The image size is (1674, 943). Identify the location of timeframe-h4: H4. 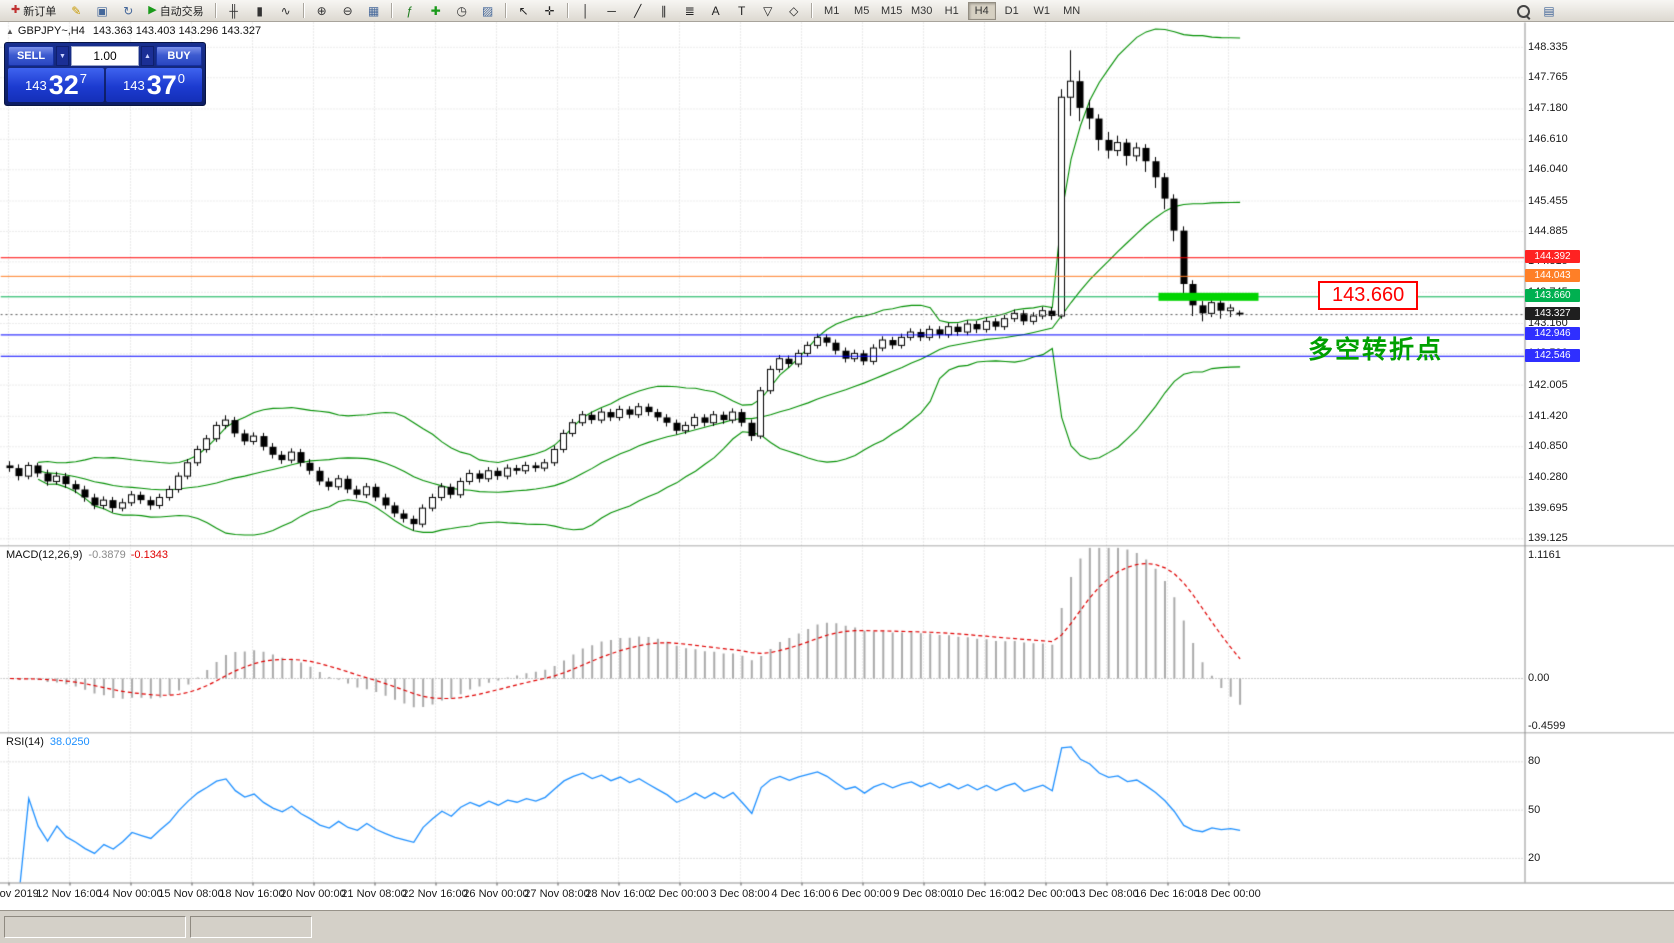
(981, 10).